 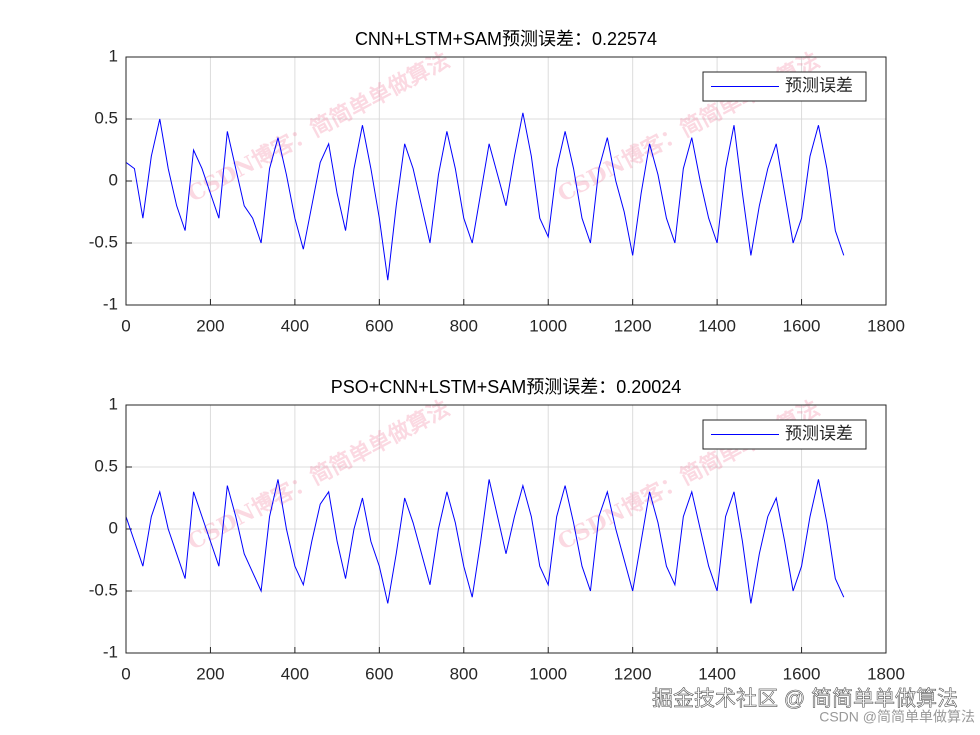 I want to click on chart-title: PSO+CNN+LSTM+SAM预测误差：0.20024, so click(x=506, y=387).